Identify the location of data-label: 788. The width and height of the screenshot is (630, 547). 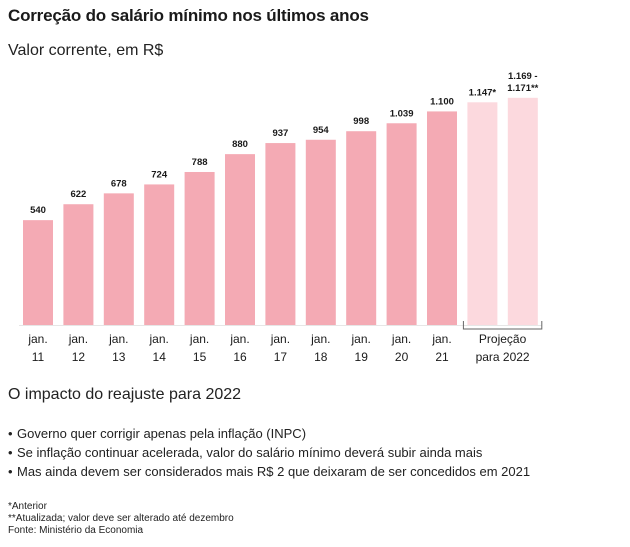
(200, 162).